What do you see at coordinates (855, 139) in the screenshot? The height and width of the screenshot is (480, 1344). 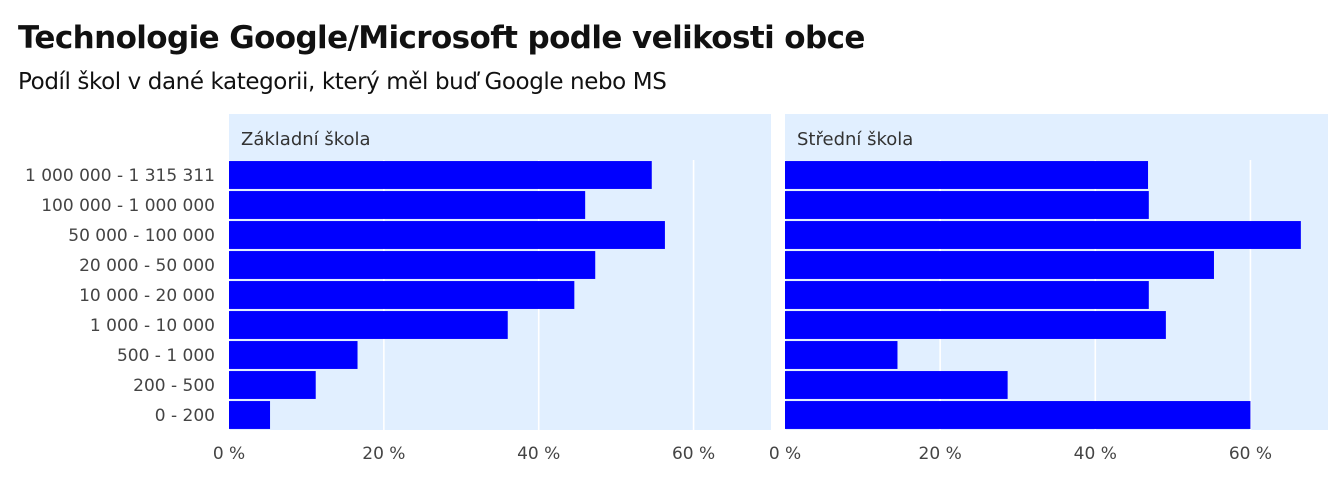 I see `facet-label: Střední škola` at bounding box center [855, 139].